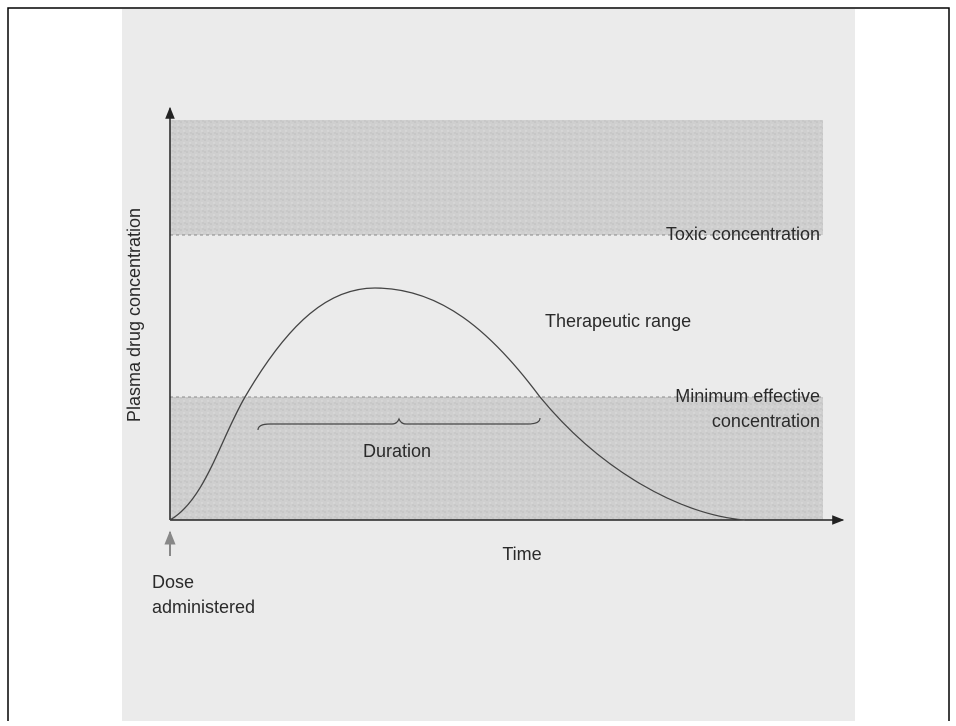  I want to click on toxic-label: Toxic concentration, so click(743, 234).